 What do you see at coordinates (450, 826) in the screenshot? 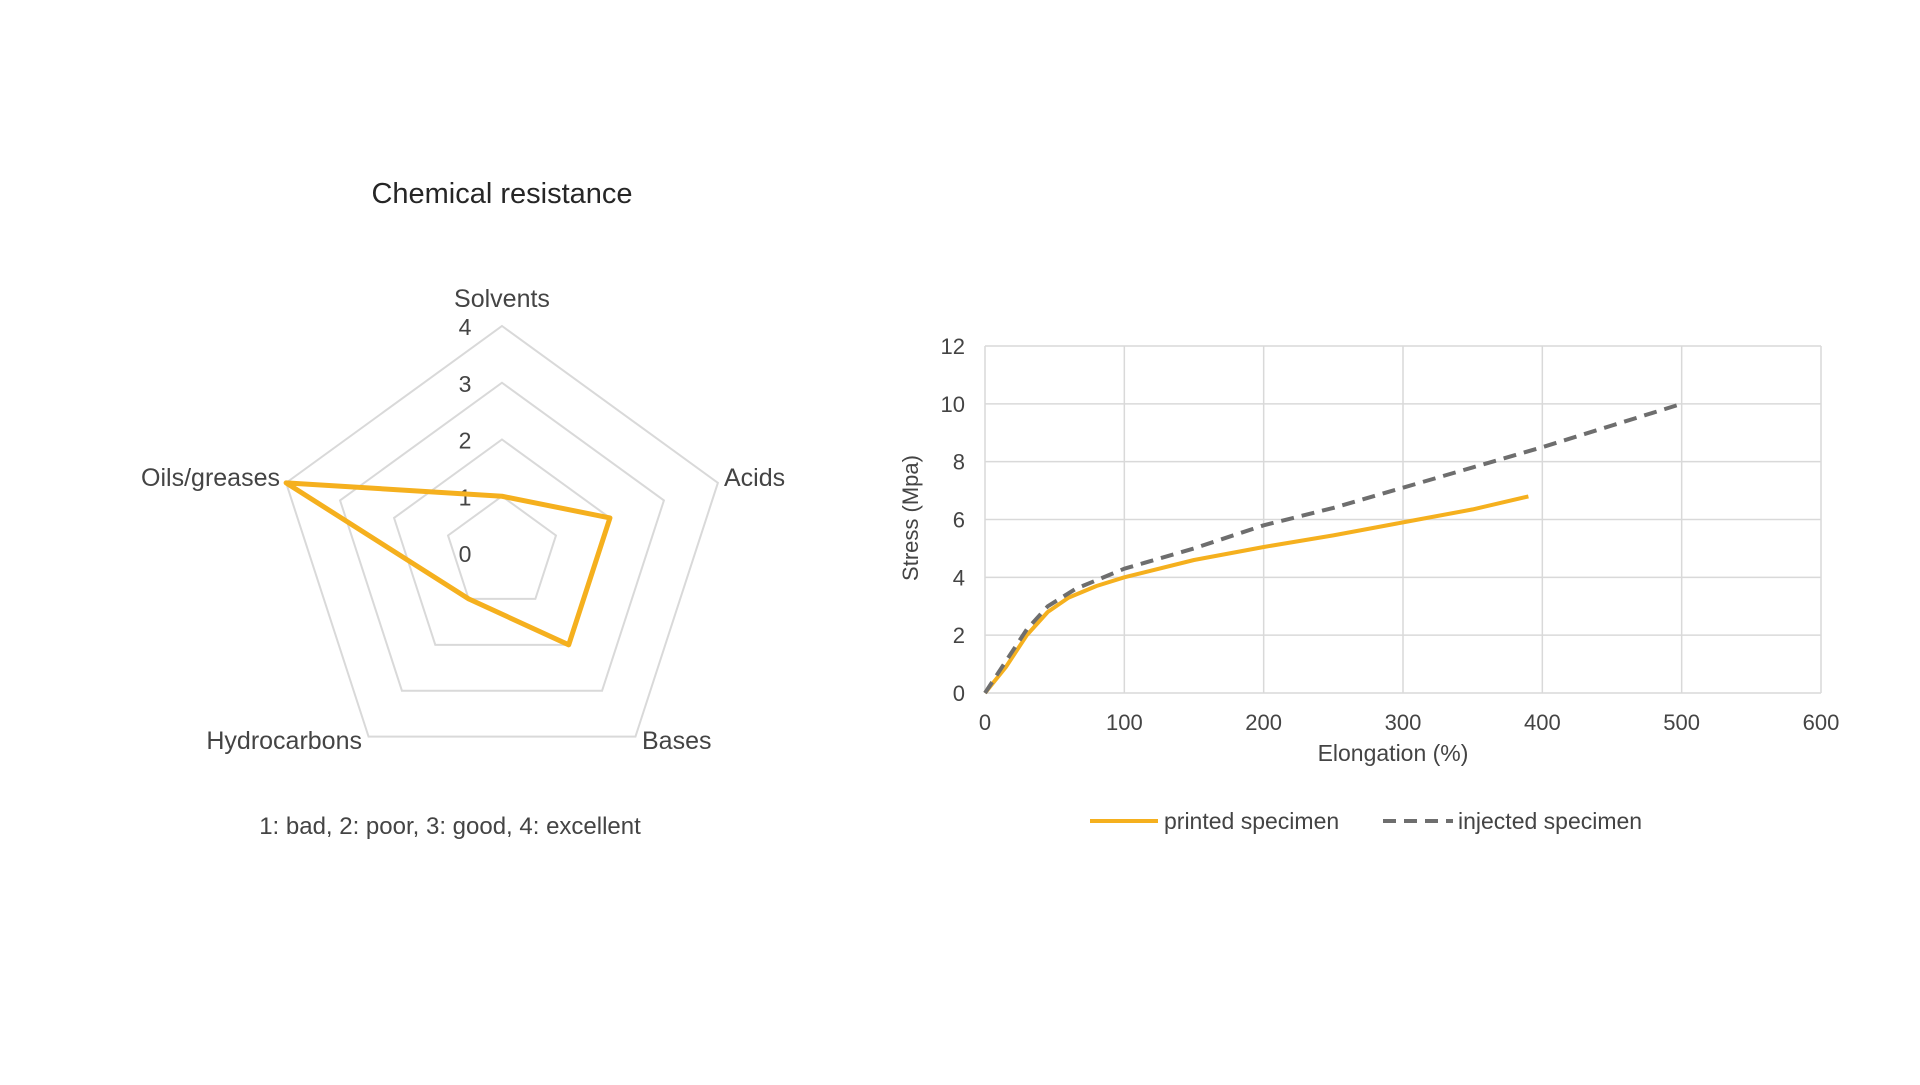
I see `radar-note: 1: bad, 2: poor, 3: good, 4: excellent` at bounding box center [450, 826].